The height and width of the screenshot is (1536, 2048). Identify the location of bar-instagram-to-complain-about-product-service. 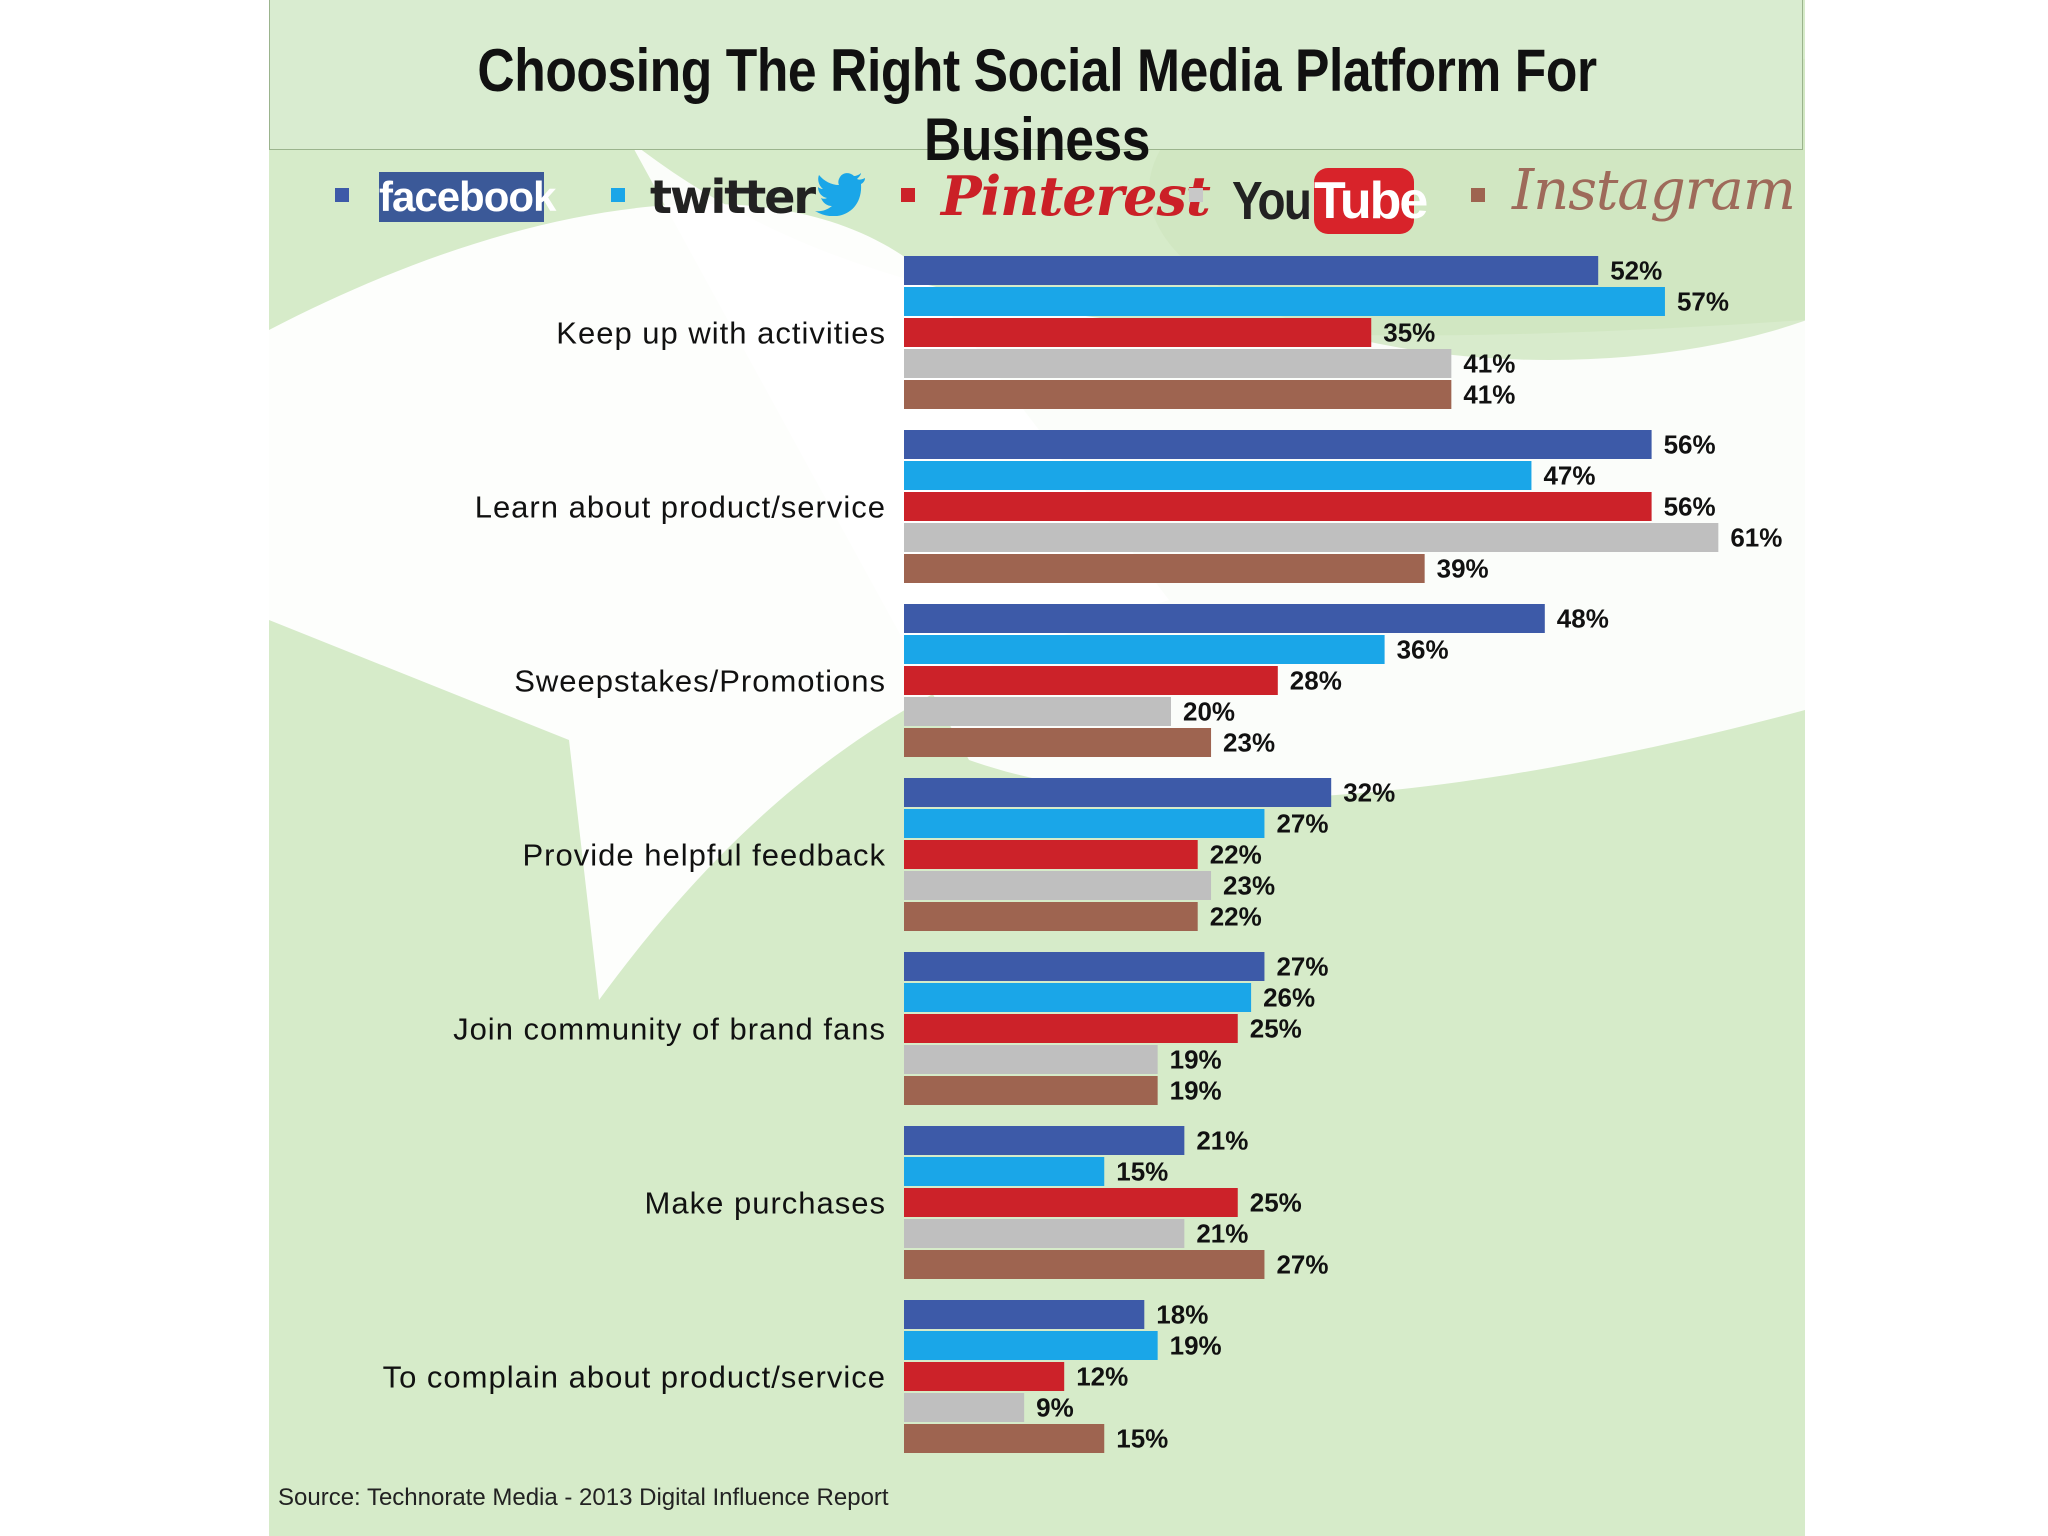
(1004, 1438).